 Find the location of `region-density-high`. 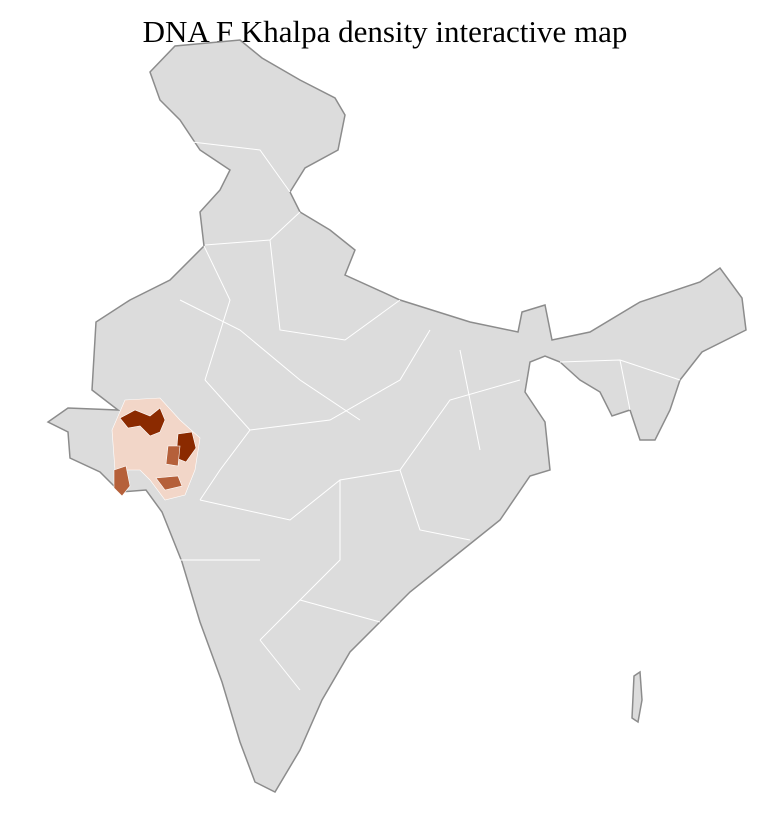

region-density-high is located at coordinates (142, 422).